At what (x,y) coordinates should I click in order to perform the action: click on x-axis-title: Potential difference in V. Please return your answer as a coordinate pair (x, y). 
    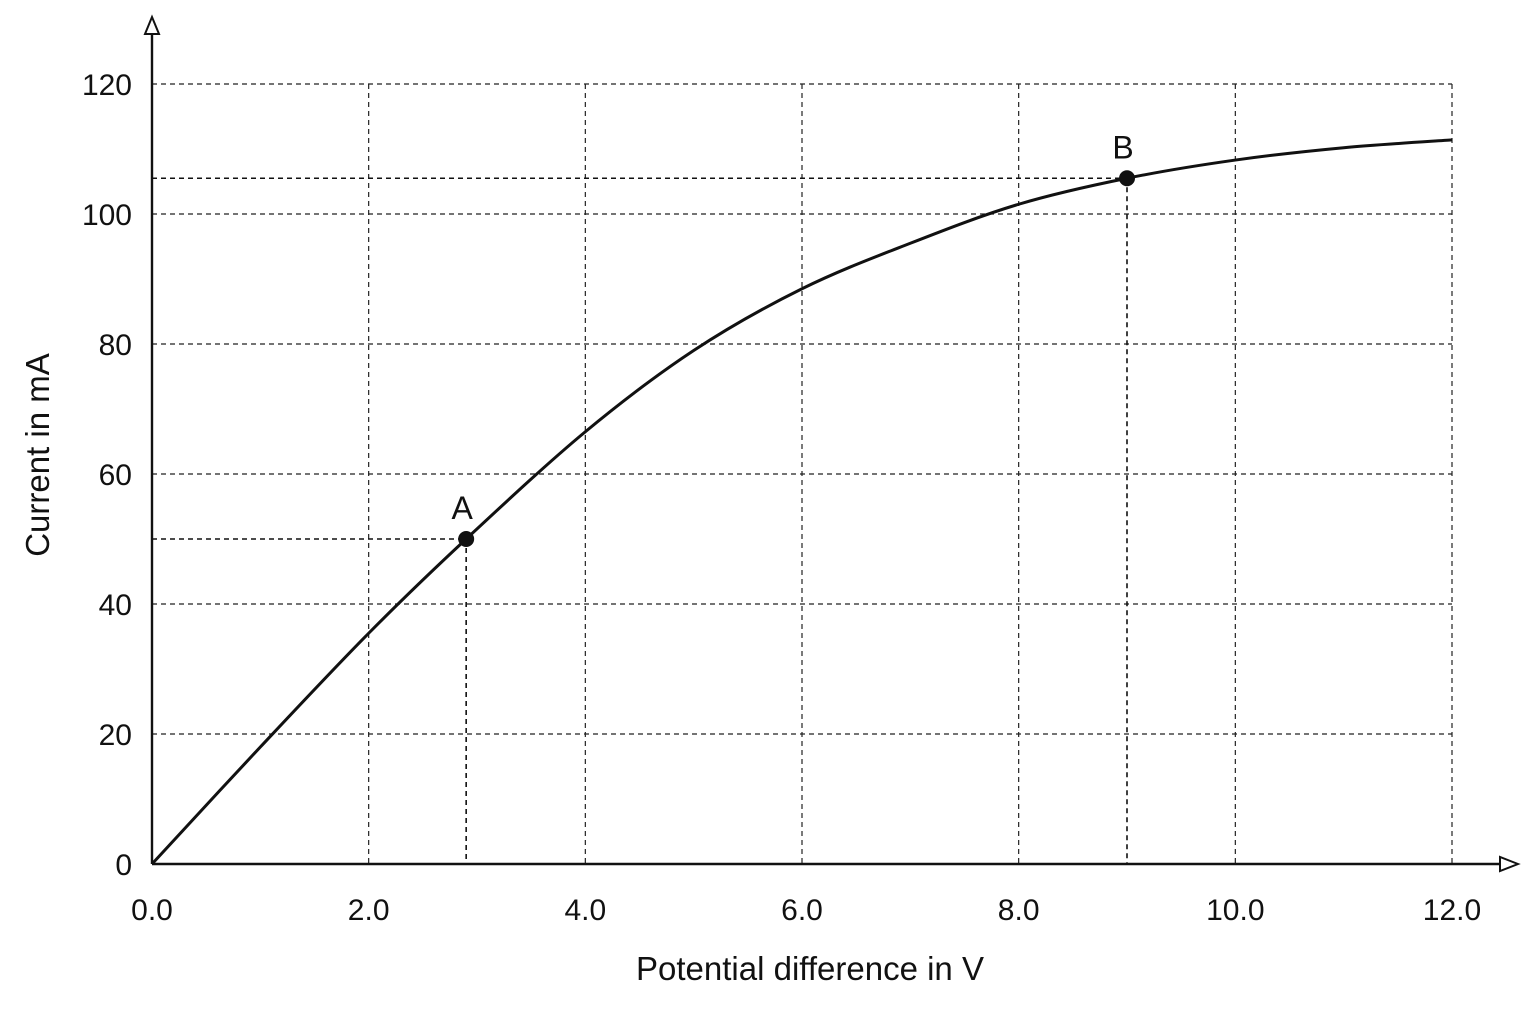
    Looking at the image, I should click on (810, 968).